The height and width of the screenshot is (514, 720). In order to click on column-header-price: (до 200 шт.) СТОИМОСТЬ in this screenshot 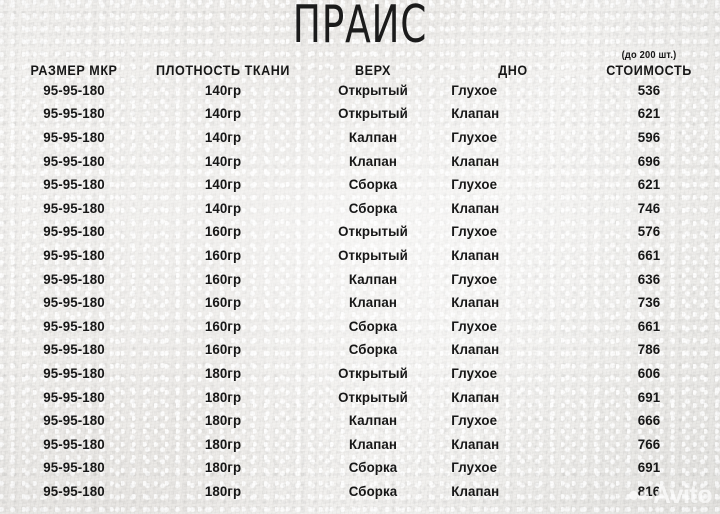, I will do `click(649, 63)`.